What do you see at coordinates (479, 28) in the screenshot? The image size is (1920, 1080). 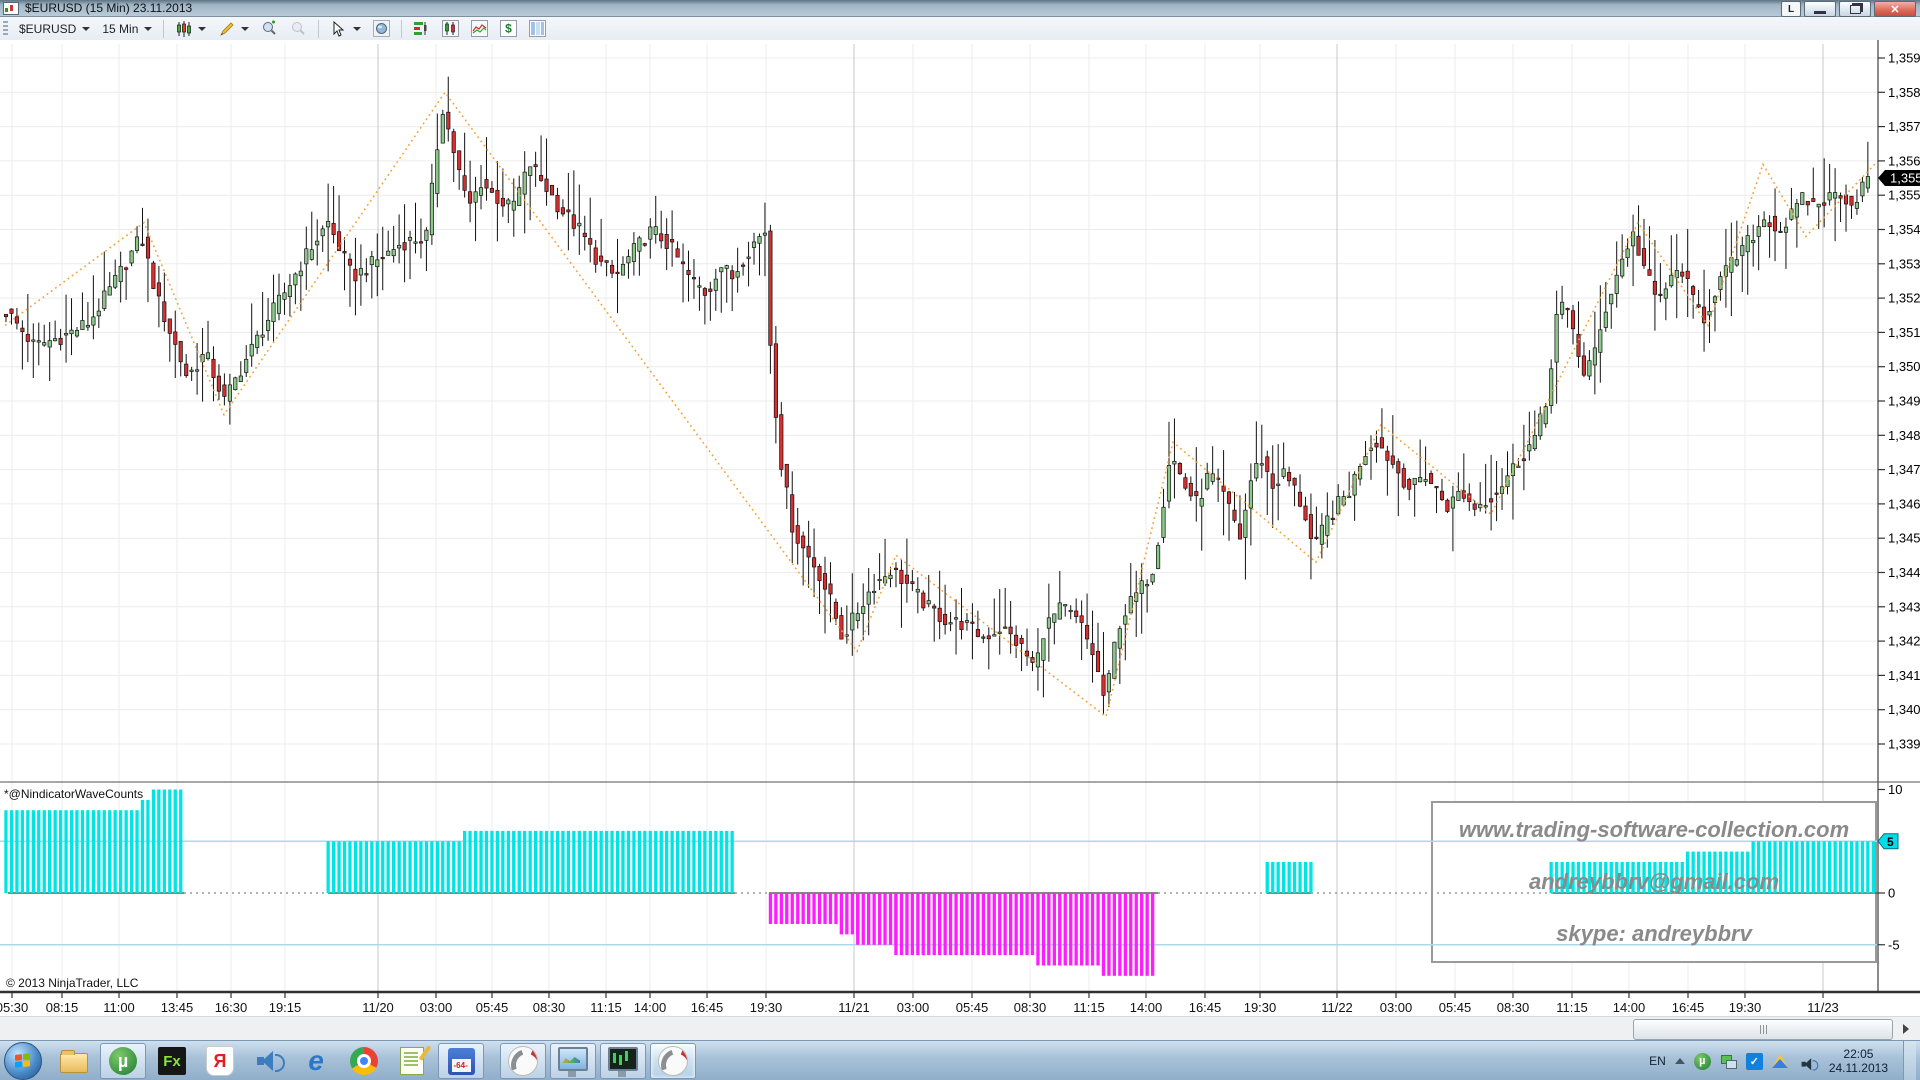 I see `mini-chart-button` at bounding box center [479, 28].